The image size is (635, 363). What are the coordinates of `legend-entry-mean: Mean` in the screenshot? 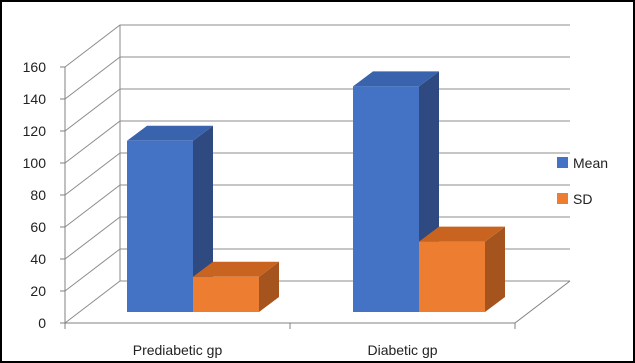 It's located at (582, 163).